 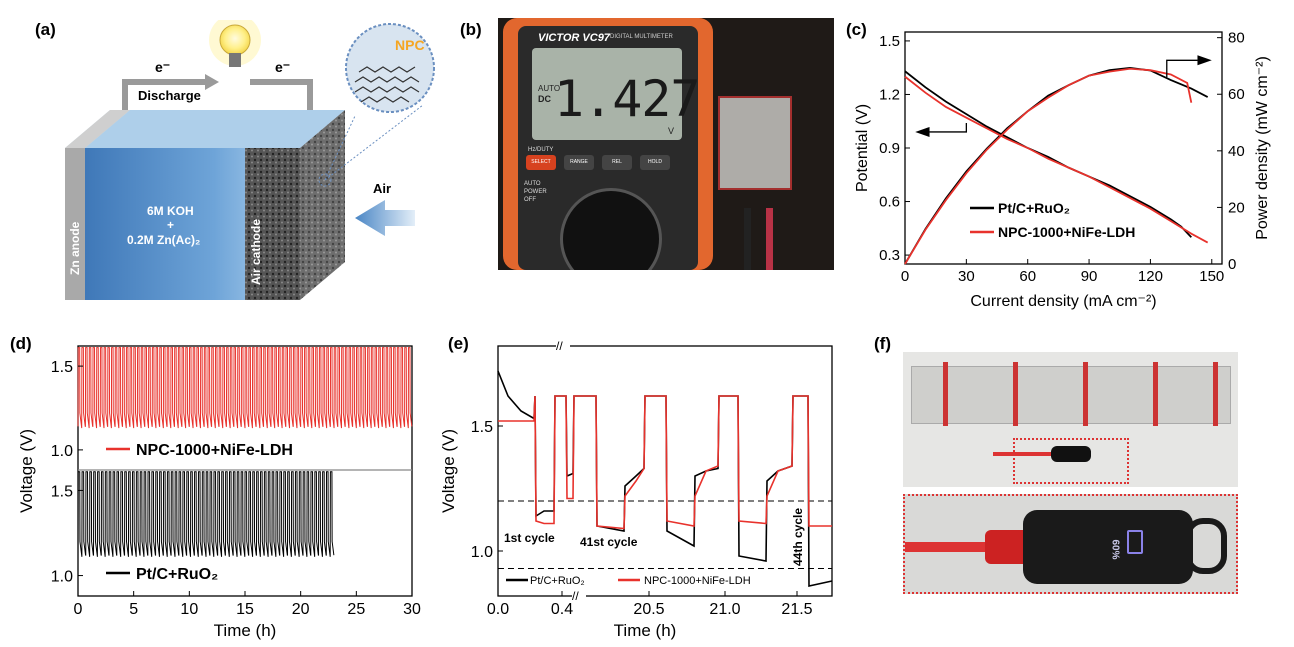 What do you see at coordinates (535, 192) in the screenshot?
I see `auto-power-off-label: AUTO POWER OFF` at bounding box center [535, 192].